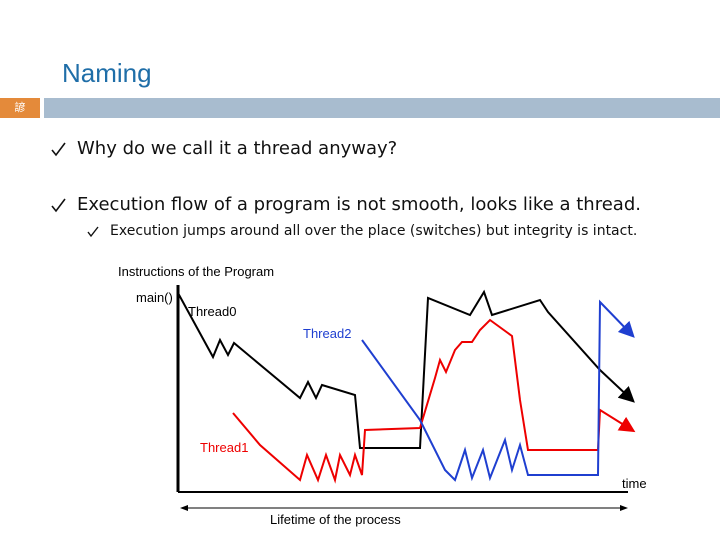  Describe the element at coordinates (224, 447) in the screenshot. I see `thread-label: Thread1` at that location.